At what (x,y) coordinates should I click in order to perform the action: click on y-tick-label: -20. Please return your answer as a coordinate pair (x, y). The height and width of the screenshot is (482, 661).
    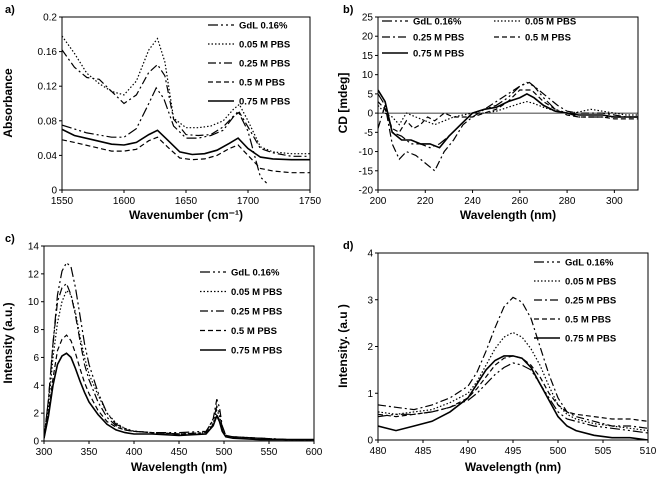
    Looking at the image, I should click on (366, 191).